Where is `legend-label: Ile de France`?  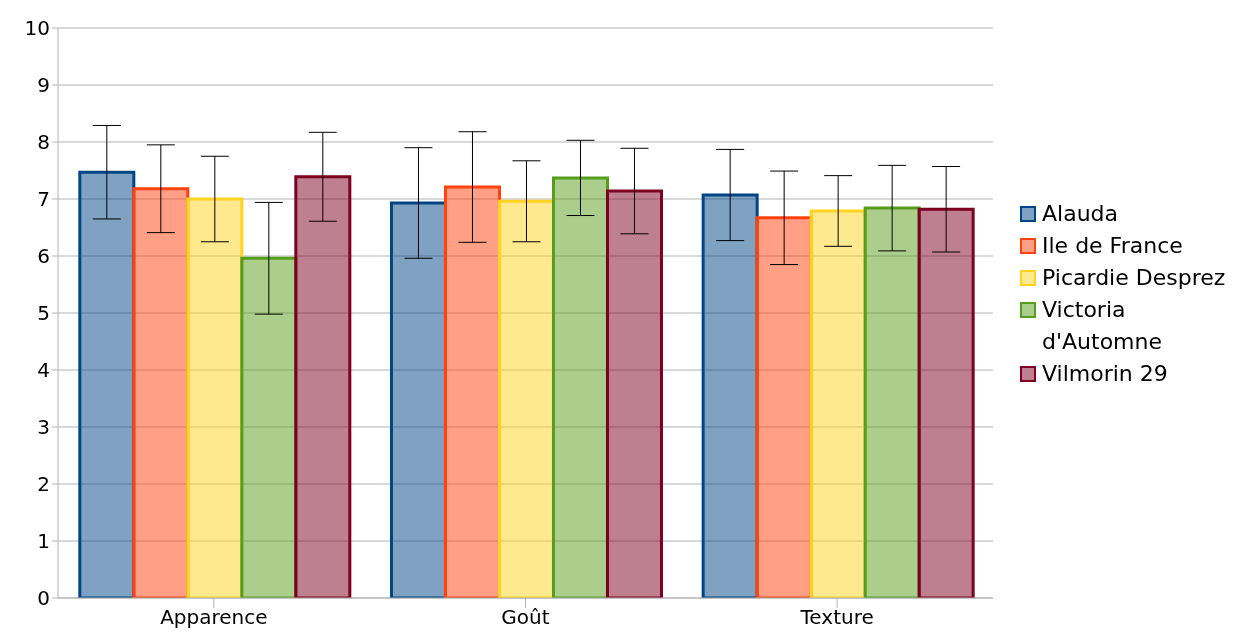
legend-label: Ile de France is located at coordinates (1112, 246).